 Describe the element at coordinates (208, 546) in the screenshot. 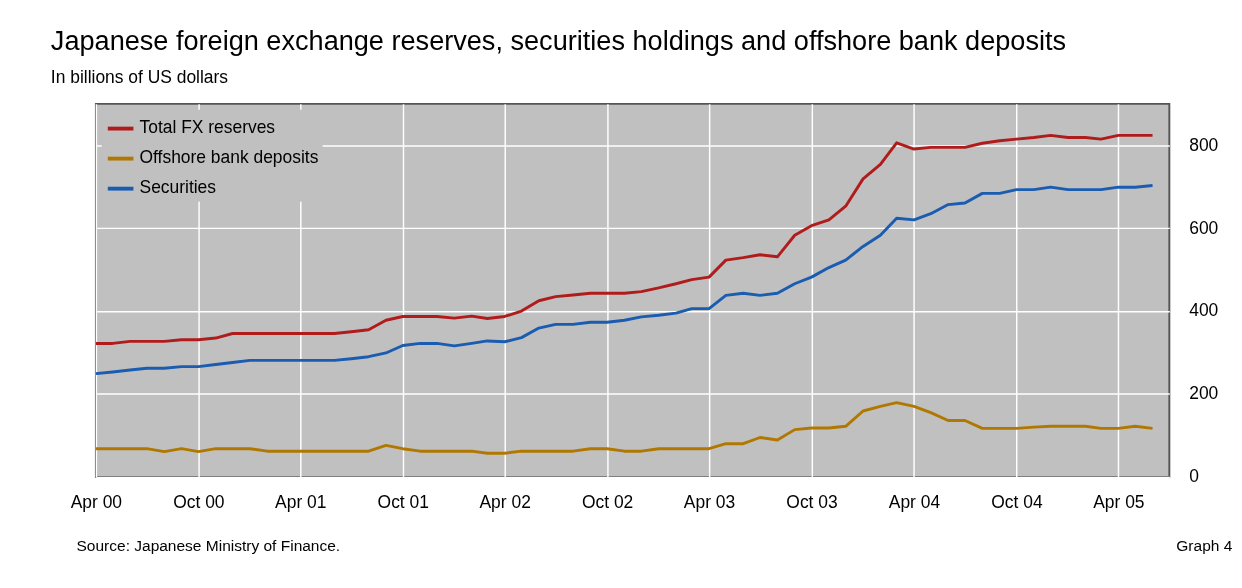

I see `source-note: Source: Japanese Ministry of Finance.` at that location.